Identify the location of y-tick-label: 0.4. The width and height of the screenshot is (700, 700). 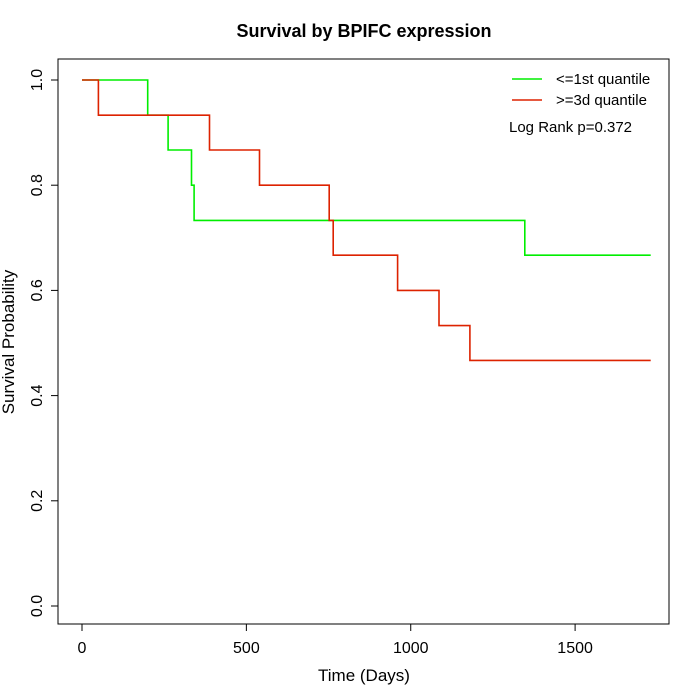
(37, 395).